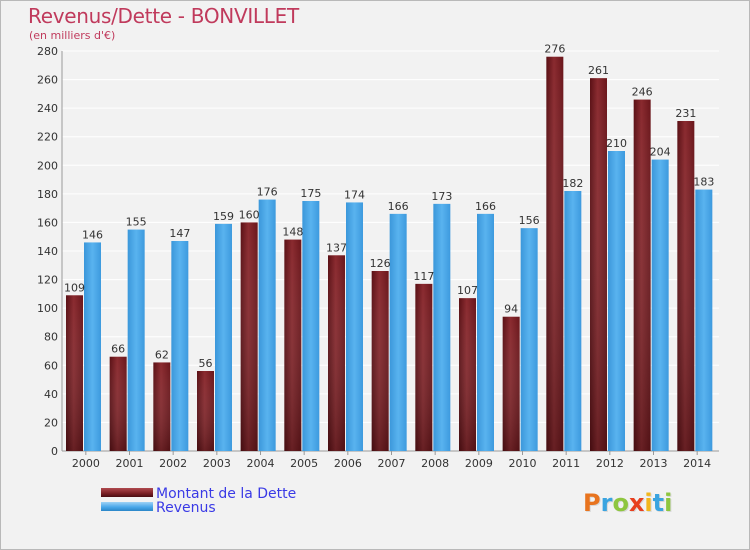 The height and width of the screenshot is (550, 750). I want to click on y-tick-label: 120, so click(47, 280).